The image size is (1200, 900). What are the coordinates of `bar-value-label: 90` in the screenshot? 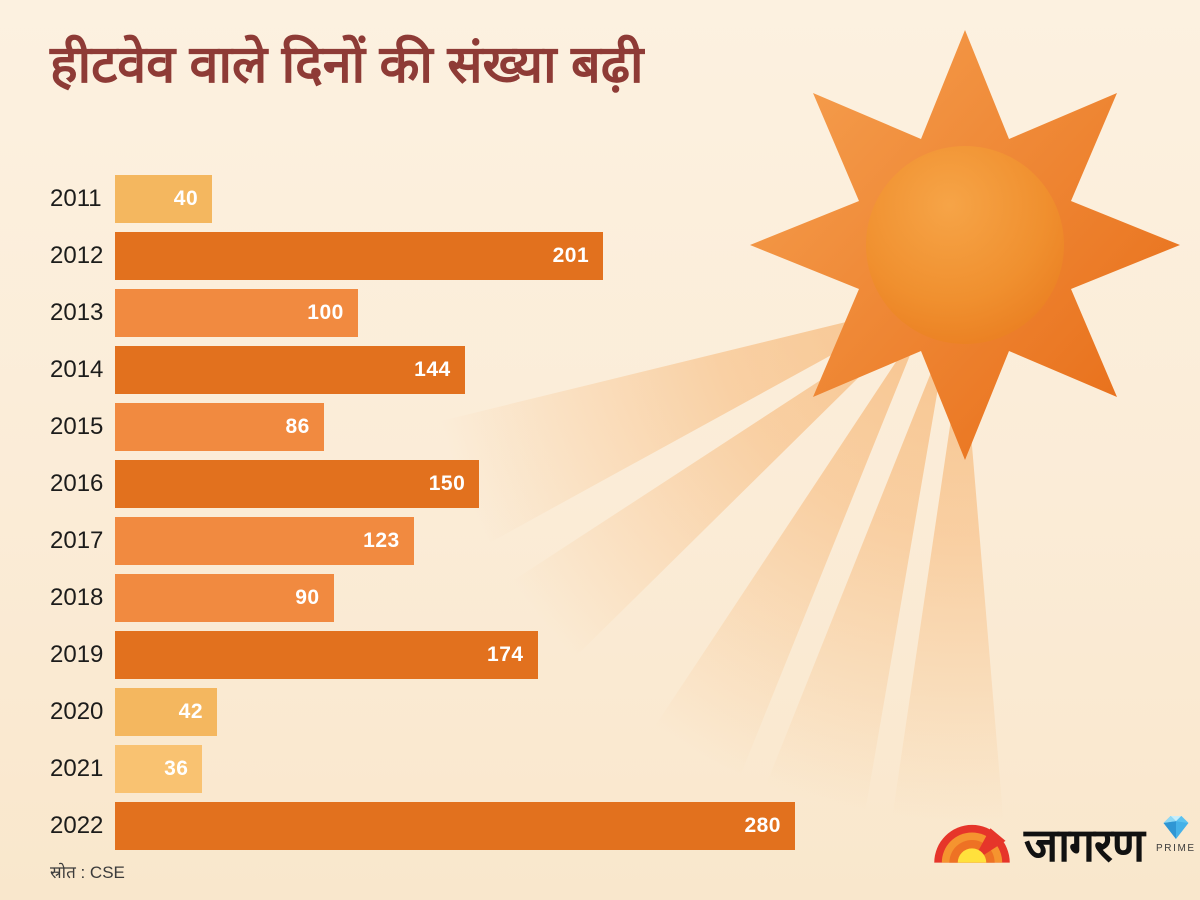 It's located at (307, 597).